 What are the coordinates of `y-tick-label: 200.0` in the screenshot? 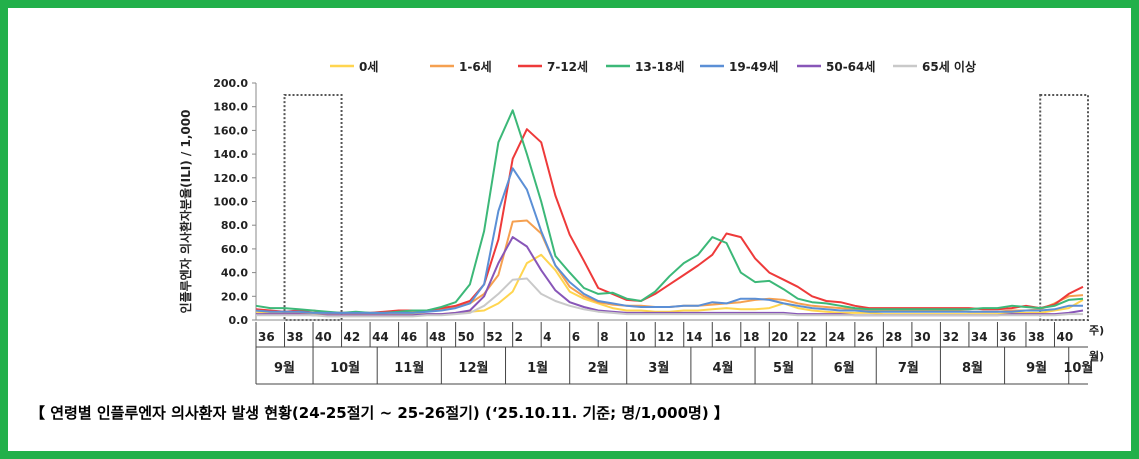 It's located at (230, 83).